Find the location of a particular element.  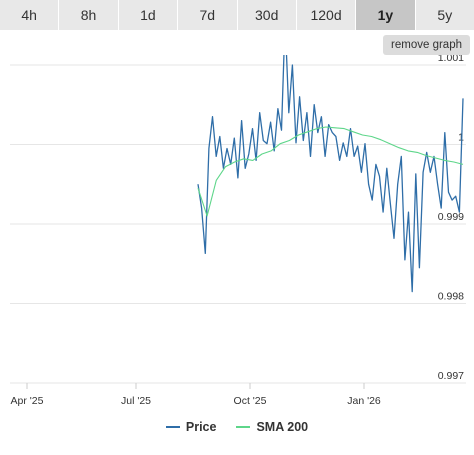

tab-7d: 7d is located at coordinates (208, 15).